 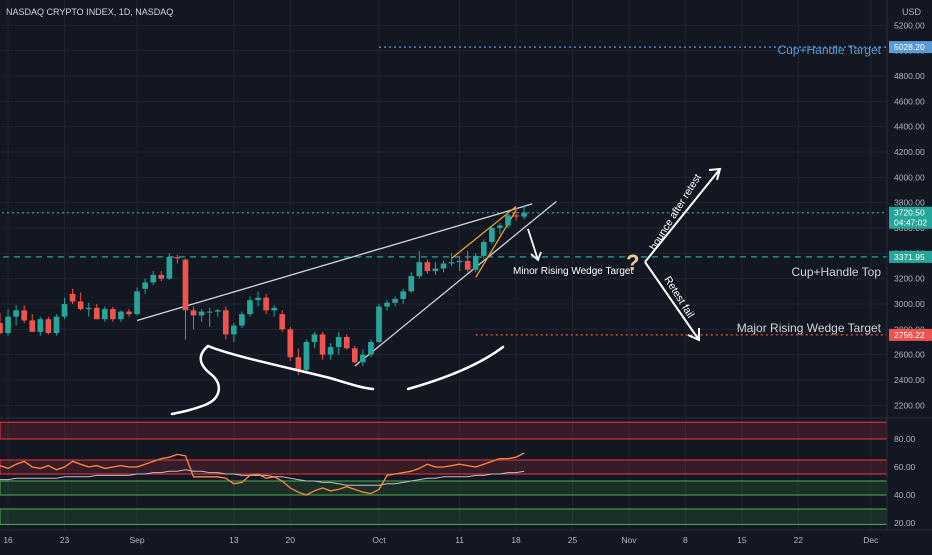 What do you see at coordinates (905, 439) in the screenshot?
I see `rsi-tick-label: 80.00` at bounding box center [905, 439].